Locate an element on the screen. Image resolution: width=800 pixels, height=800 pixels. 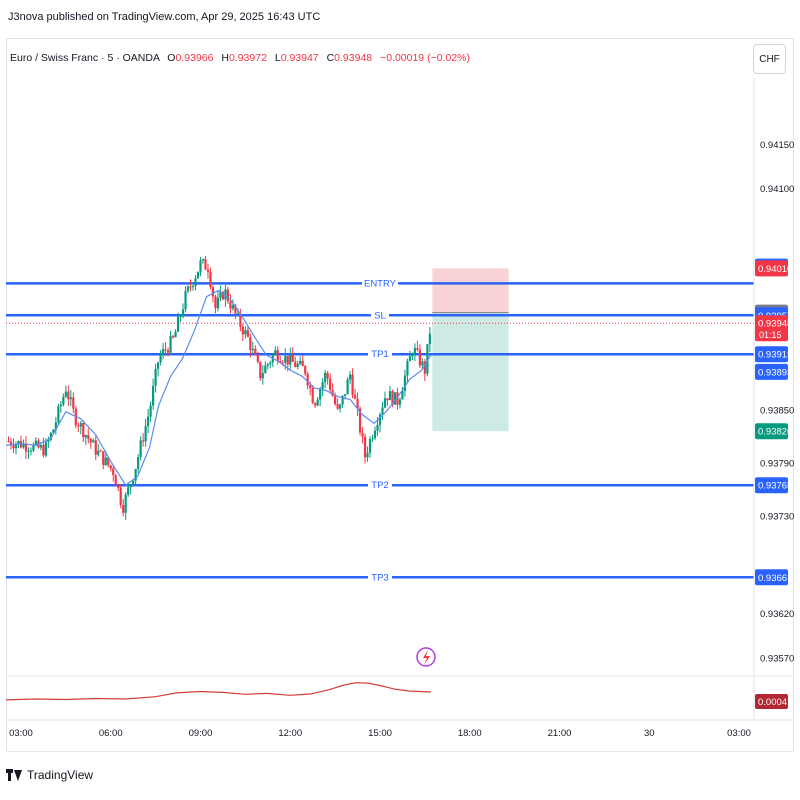
countdown-label: 01:15 is located at coordinates (770, 335).